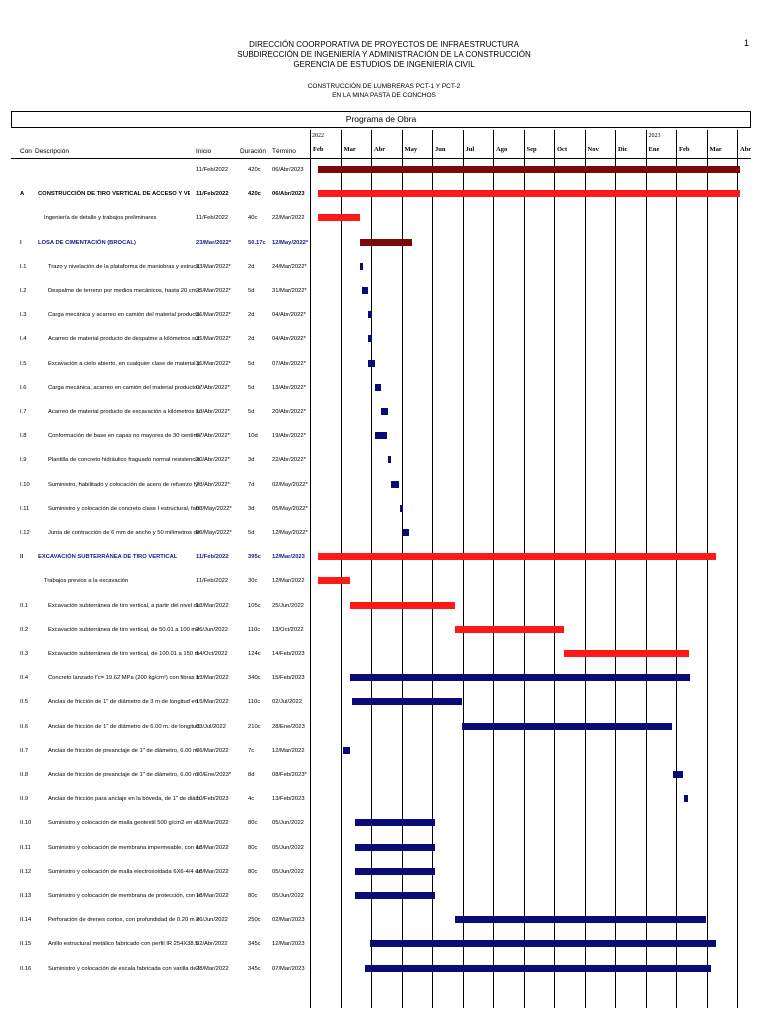 The image size is (768, 1024). Describe the element at coordinates (381, 127) in the screenshot. I see `header-rule-top` at that location.